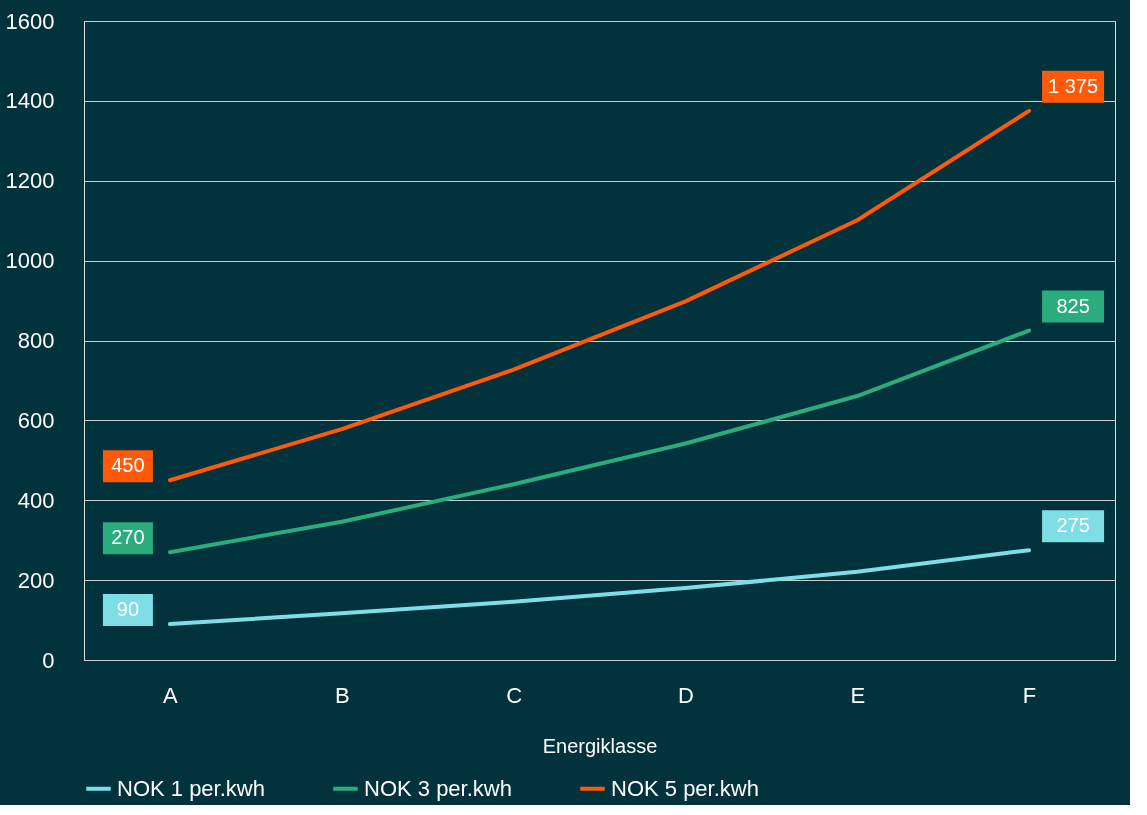  I want to click on x-axis-title: Energiklasse, so click(600, 745).